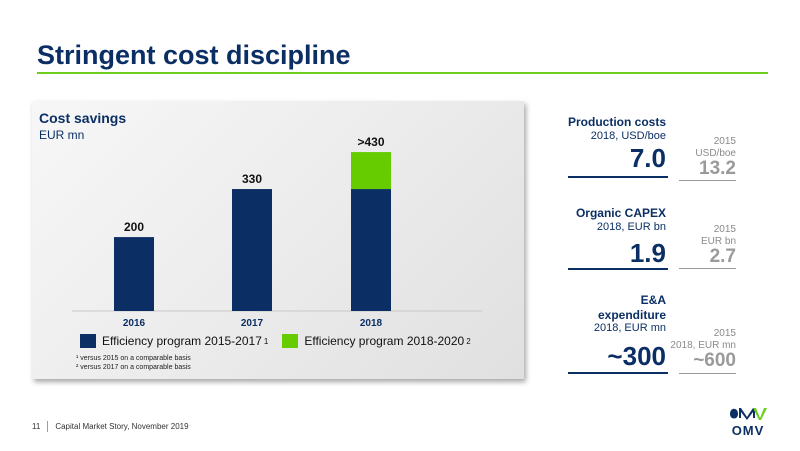 The height and width of the screenshot is (451, 800). What do you see at coordinates (647, 158) in the screenshot?
I see `kpi-value: 7.0` at bounding box center [647, 158].